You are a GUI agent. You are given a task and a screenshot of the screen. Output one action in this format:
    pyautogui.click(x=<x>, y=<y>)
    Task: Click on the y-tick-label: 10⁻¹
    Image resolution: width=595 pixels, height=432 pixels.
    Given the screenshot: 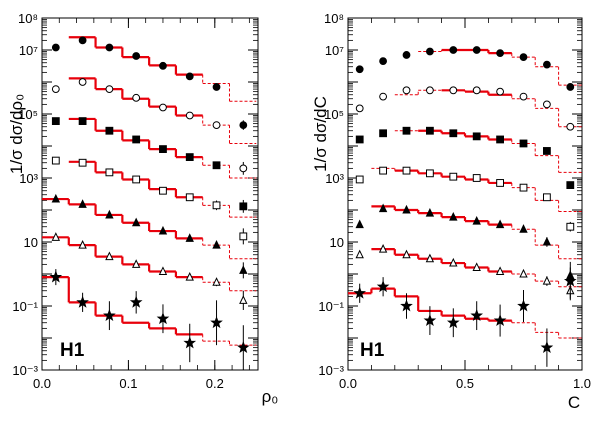 What is the action you would take?
    pyautogui.click(x=25, y=306)
    